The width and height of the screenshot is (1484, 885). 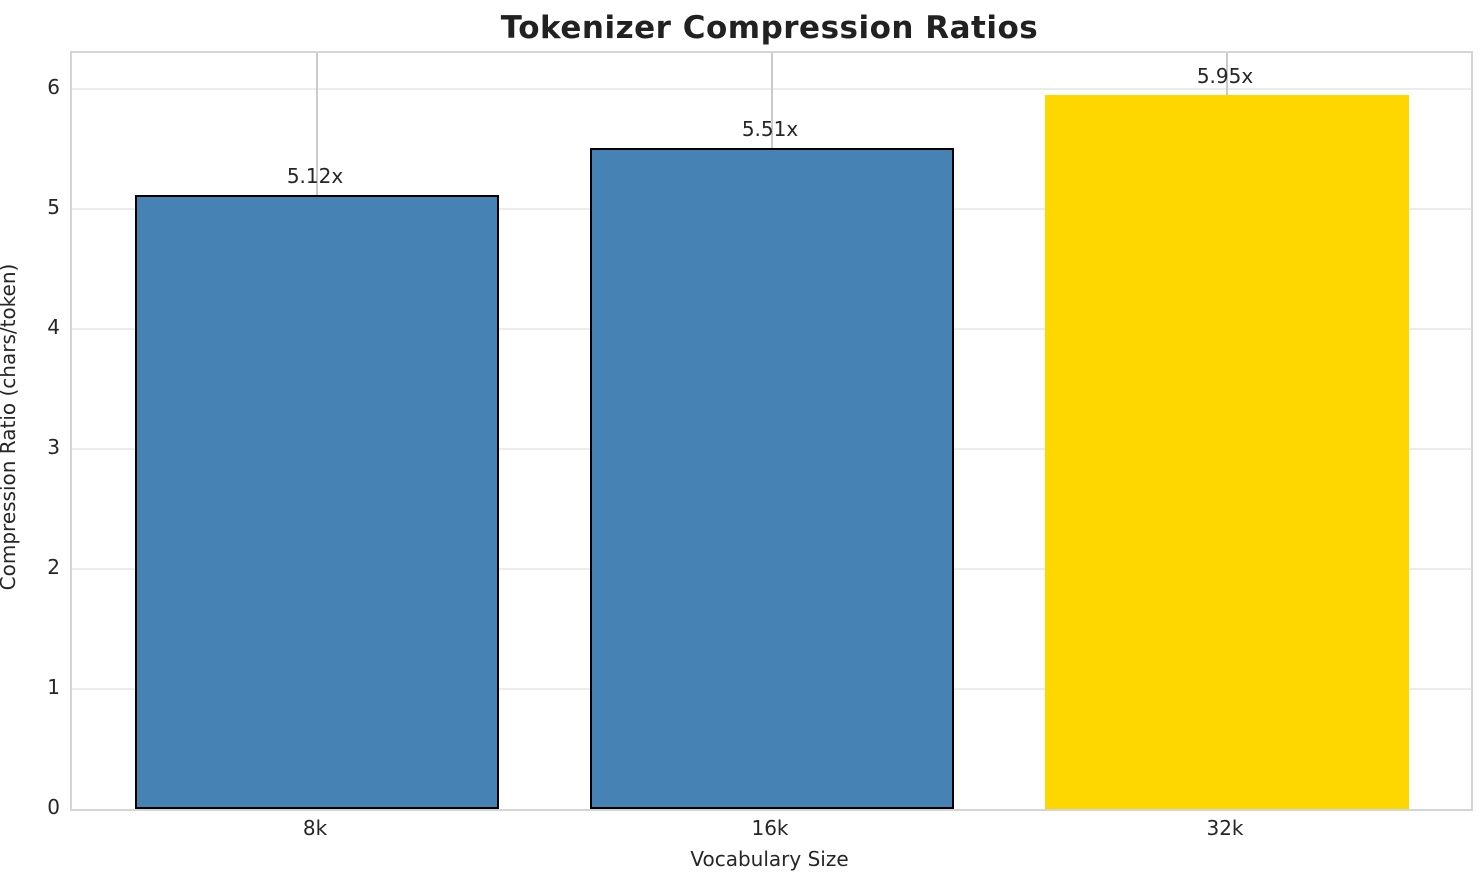 What do you see at coordinates (53, 207) in the screenshot?
I see `y-tick-label: 5` at bounding box center [53, 207].